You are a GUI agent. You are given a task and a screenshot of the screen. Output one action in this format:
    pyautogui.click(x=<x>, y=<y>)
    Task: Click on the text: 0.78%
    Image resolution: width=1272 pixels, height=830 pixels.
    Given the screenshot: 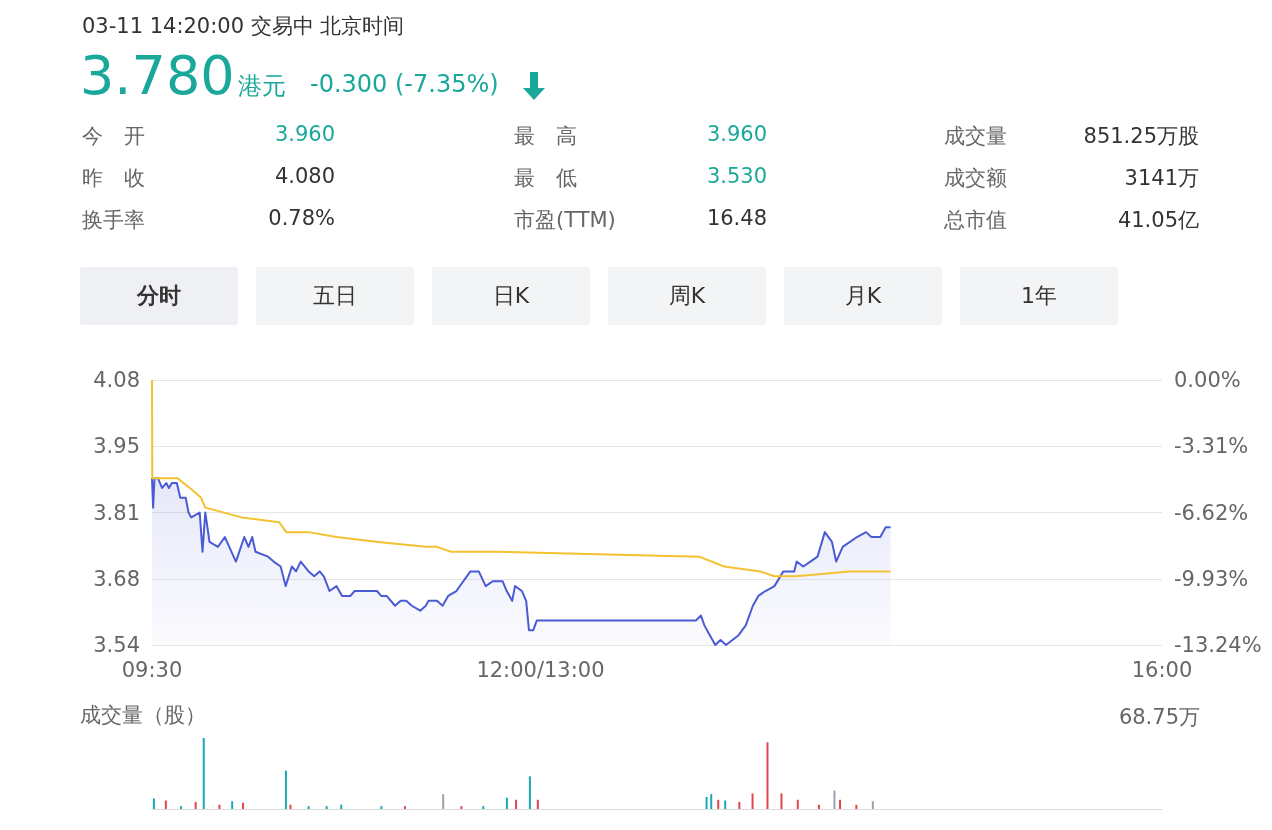 What is the action you would take?
    pyautogui.click(x=301, y=218)
    